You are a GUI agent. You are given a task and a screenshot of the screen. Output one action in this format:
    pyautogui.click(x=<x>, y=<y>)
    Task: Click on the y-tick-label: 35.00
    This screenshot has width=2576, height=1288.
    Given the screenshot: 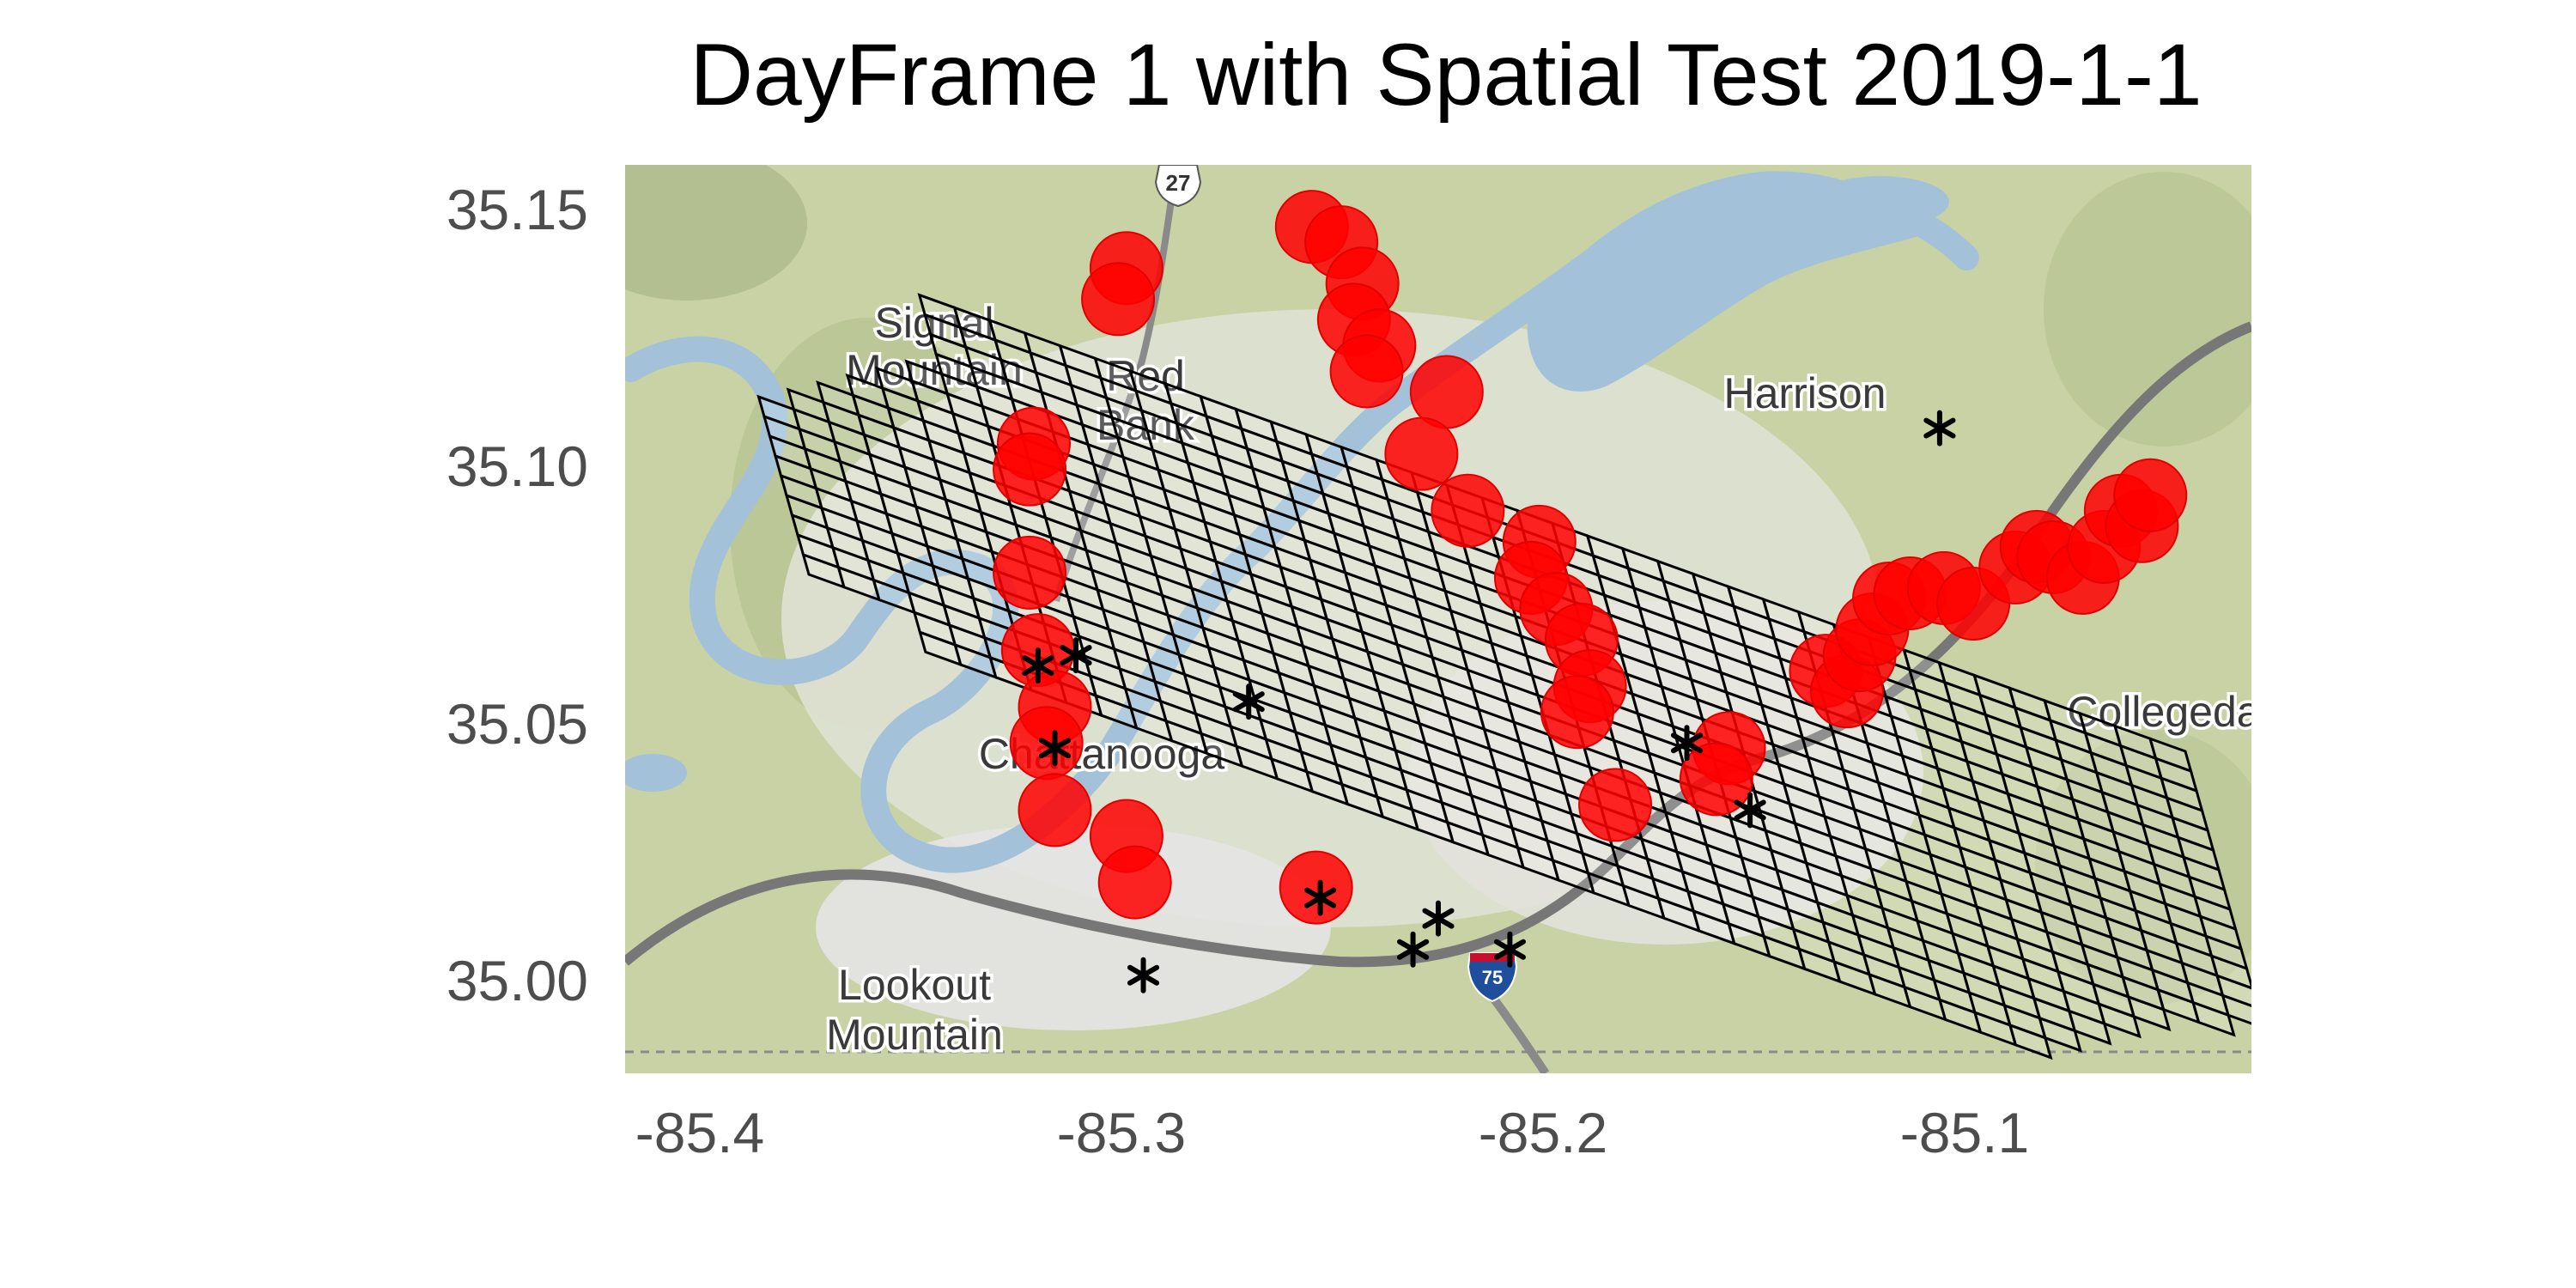 What is the action you would take?
    pyautogui.click(x=517, y=980)
    